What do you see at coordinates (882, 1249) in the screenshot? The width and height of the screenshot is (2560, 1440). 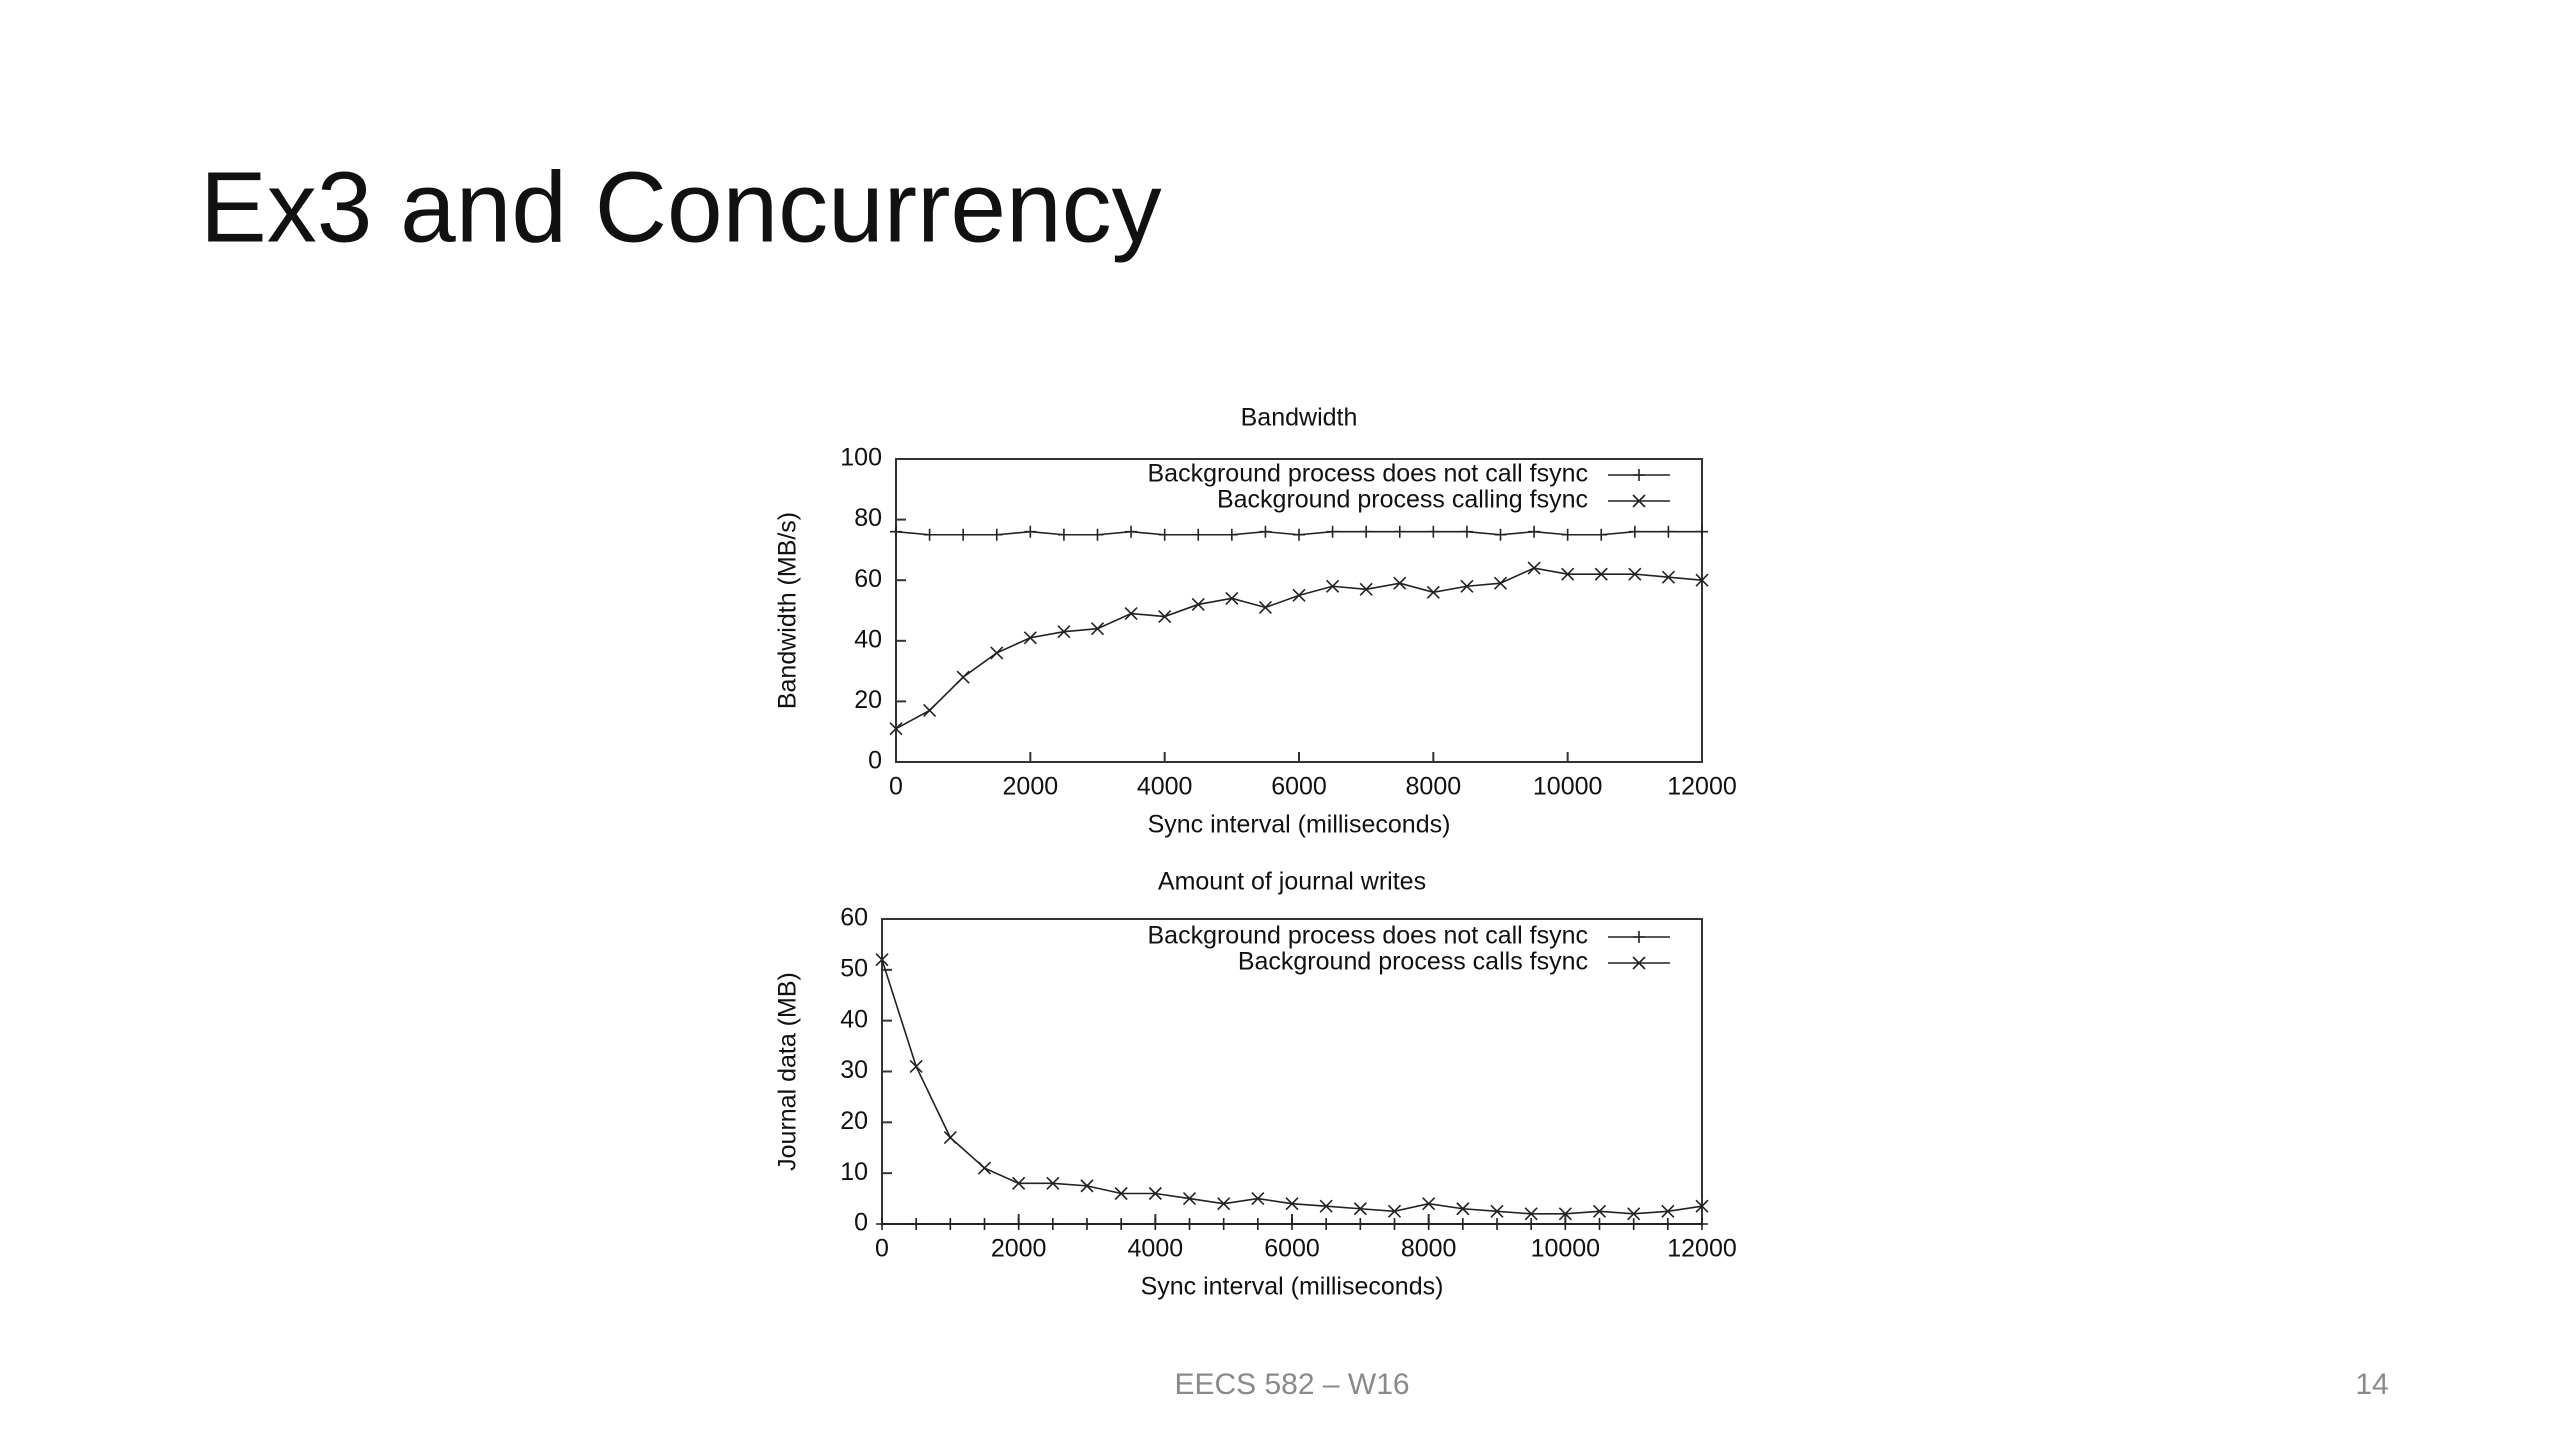 I see `x-tick-label: 0` at bounding box center [882, 1249].